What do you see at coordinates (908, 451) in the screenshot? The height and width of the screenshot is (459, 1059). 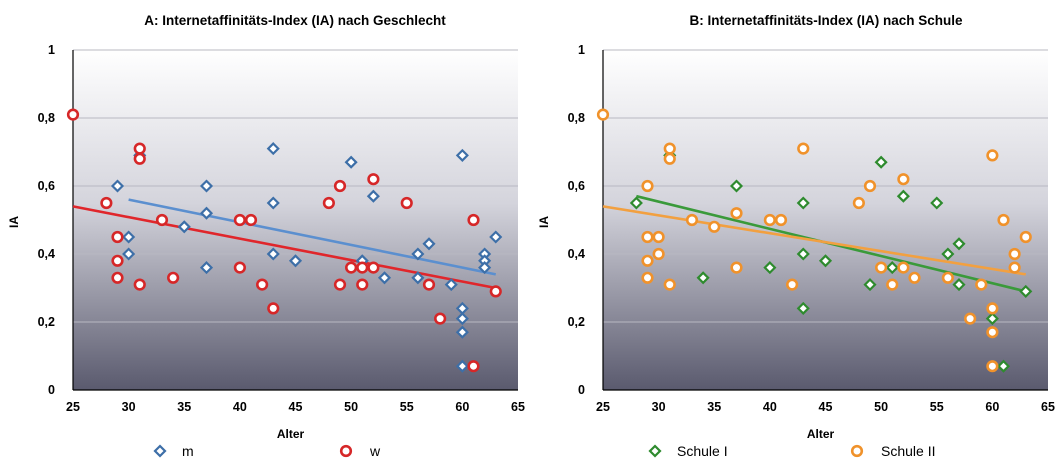 I see `legend-label: Schule II` at bounding box center [908, 451].